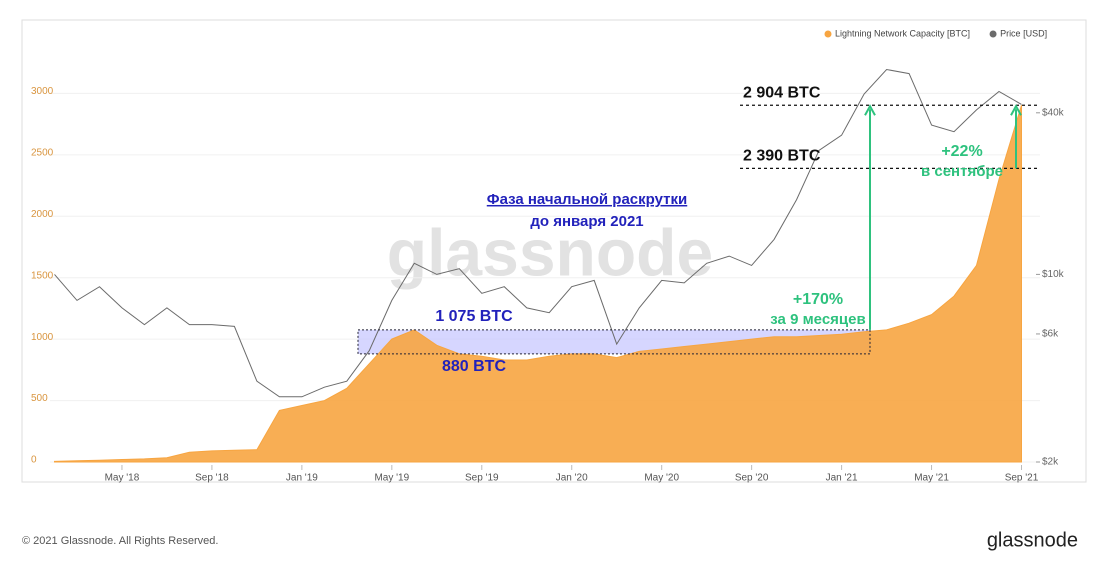  Describe the element at coordinates (302, 478) in the screenshot. I see `x-tick-label: Jan '19` at that location.